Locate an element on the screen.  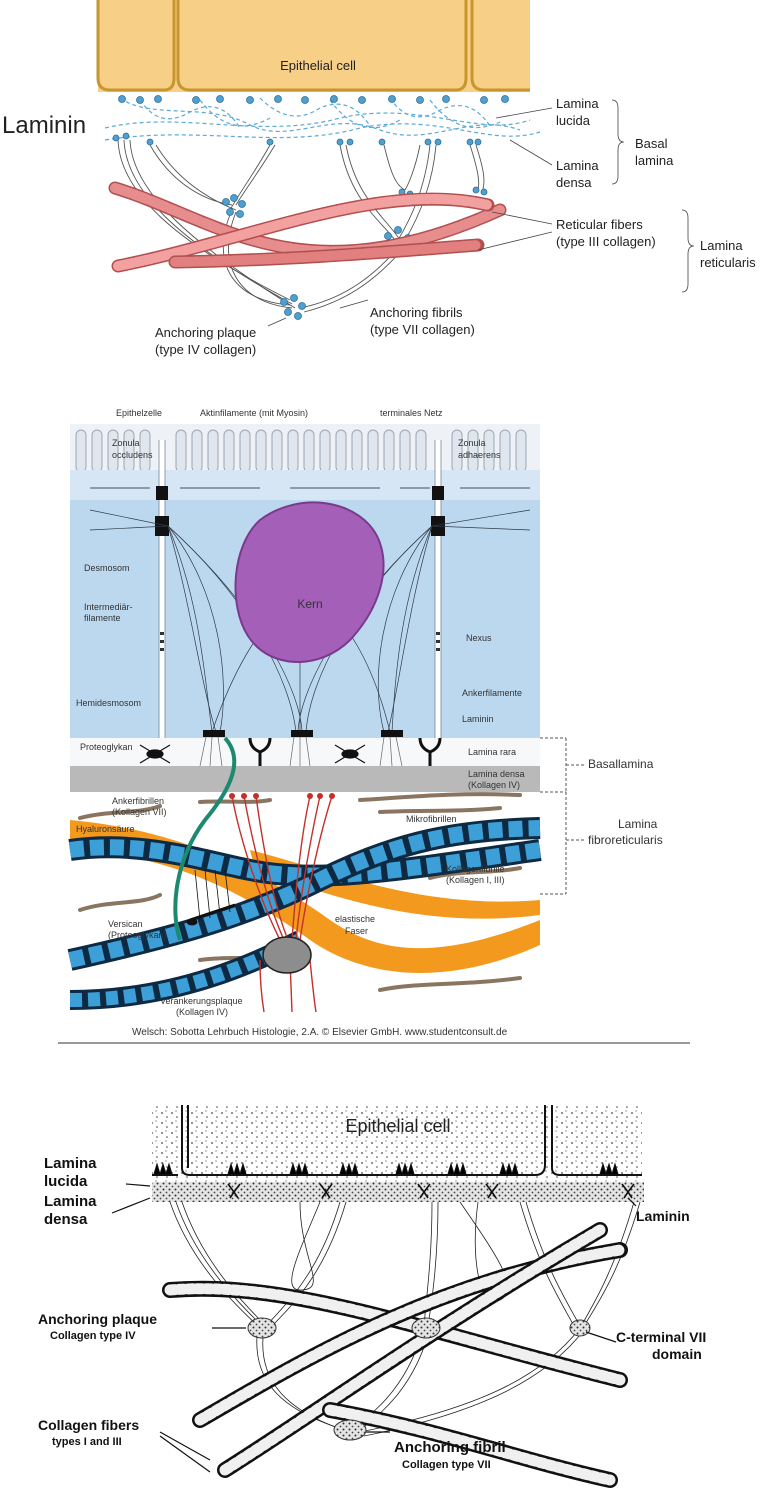
hemidesmosom-label: Hemidesmosom is located at coordinates (108, 703).